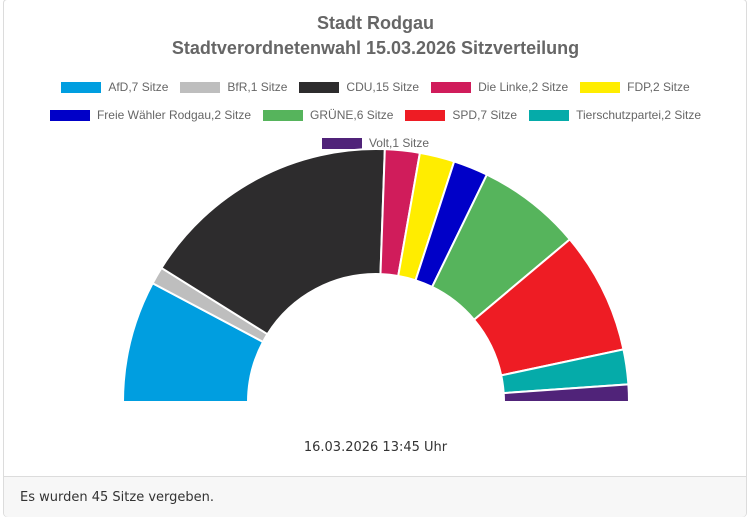 The height and width of the screenshot is (523, 751). I want to click on legend-label: GRÜNE,6 Sitze, so click(352, 115).